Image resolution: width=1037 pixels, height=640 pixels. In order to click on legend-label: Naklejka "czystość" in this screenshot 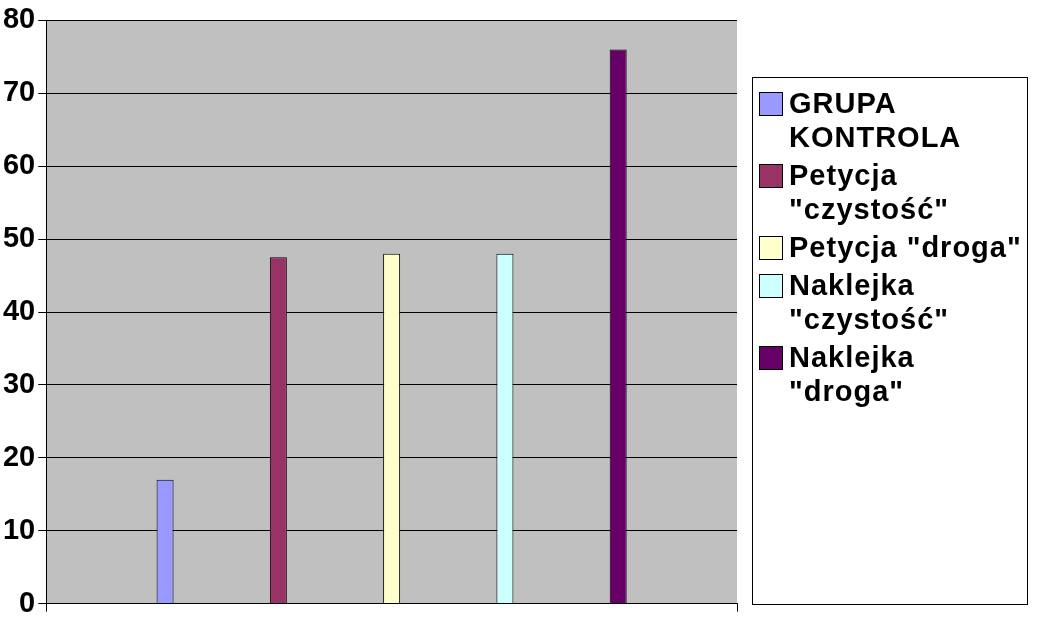, I will do `click(869, 302)`.